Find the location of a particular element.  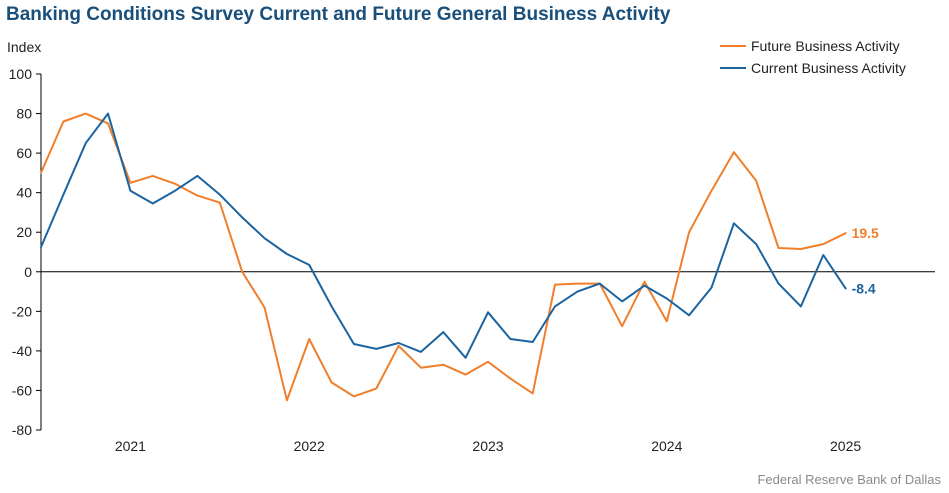

x-tick-label: 2024 is located at coordinates (666, 446).